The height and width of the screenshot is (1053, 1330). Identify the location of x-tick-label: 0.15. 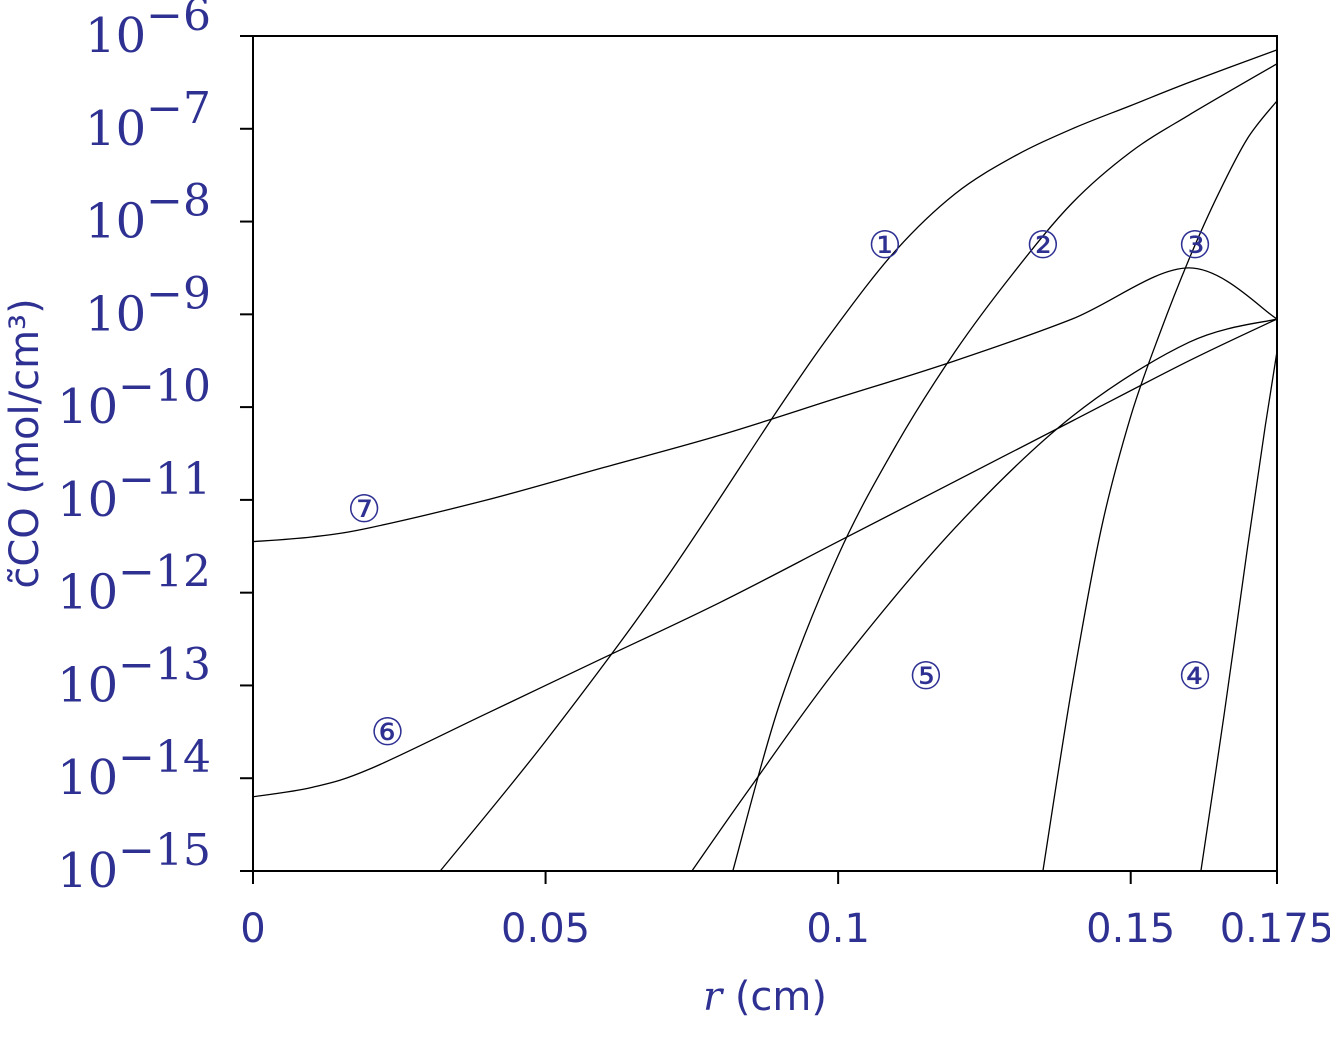
(1130, 929).